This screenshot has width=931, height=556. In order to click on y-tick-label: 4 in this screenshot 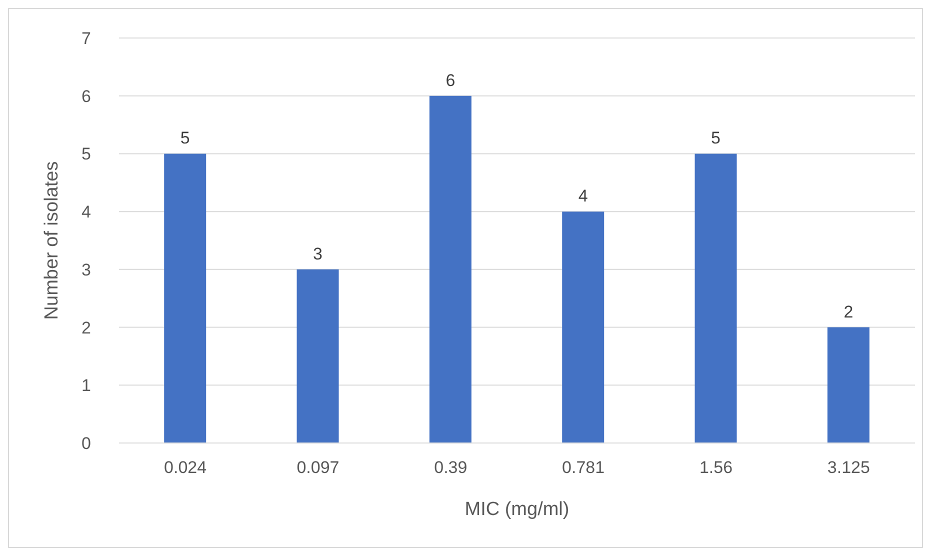, I will do `click(86, 212)`.